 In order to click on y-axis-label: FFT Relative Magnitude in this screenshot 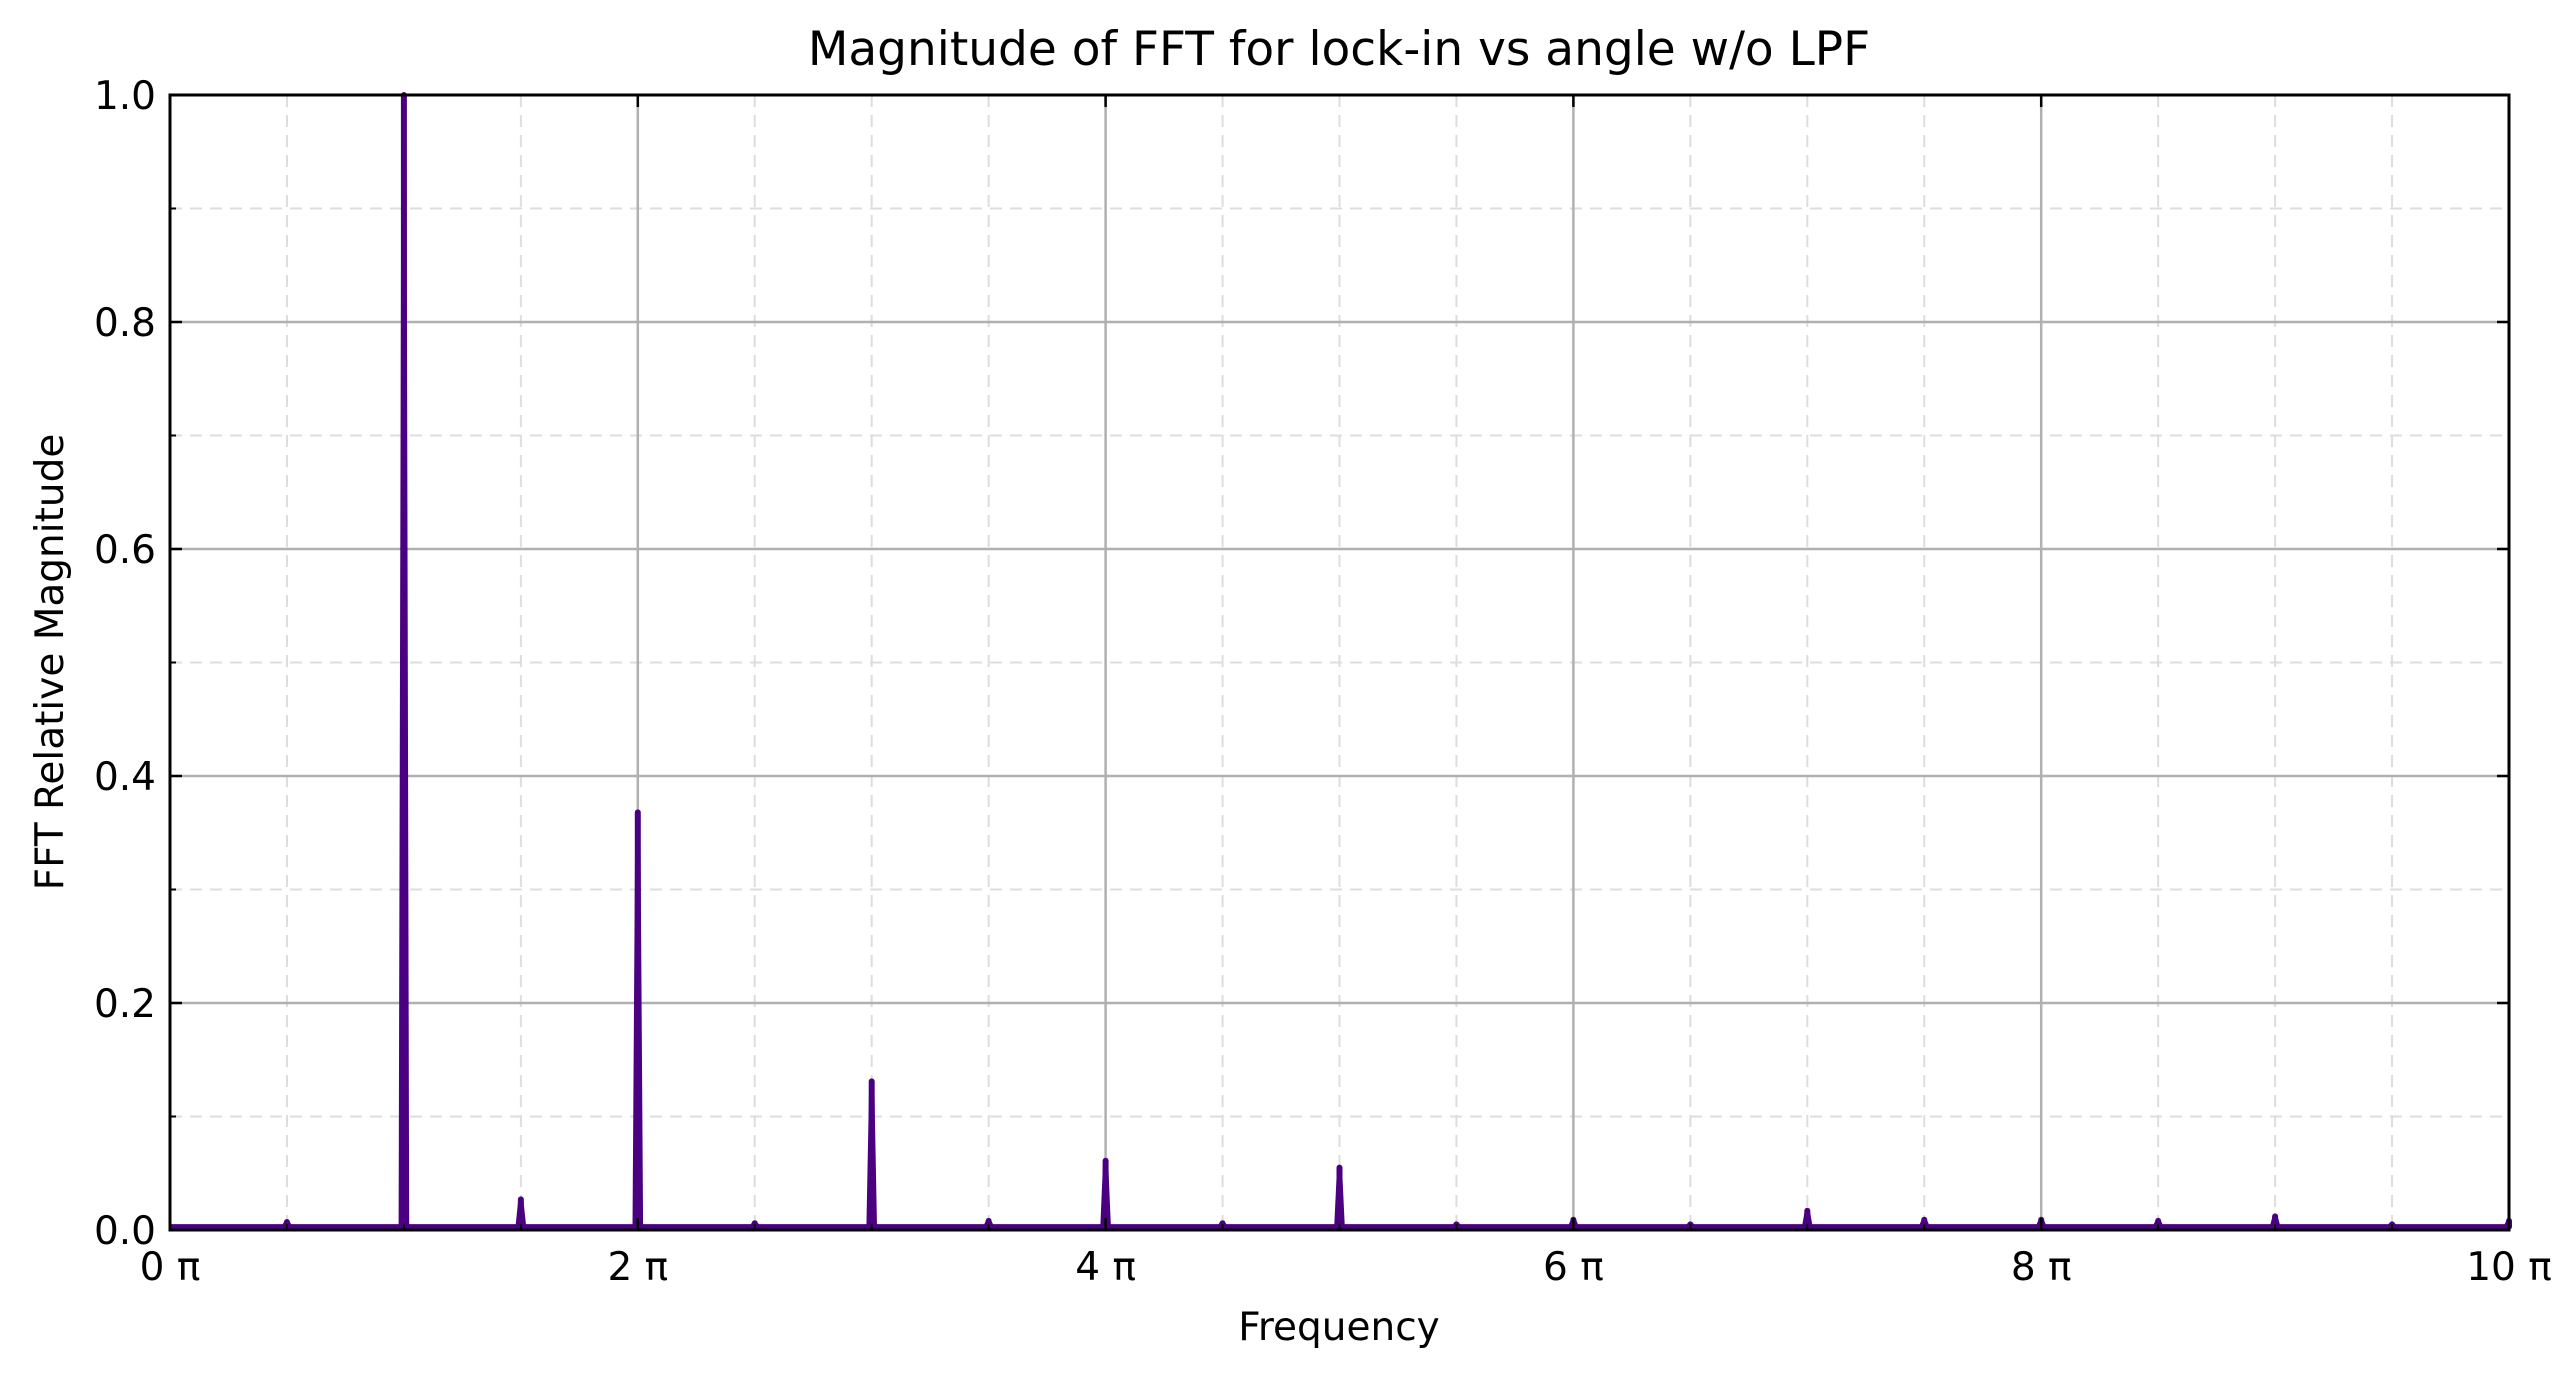, I will do `click(50, 662)`.